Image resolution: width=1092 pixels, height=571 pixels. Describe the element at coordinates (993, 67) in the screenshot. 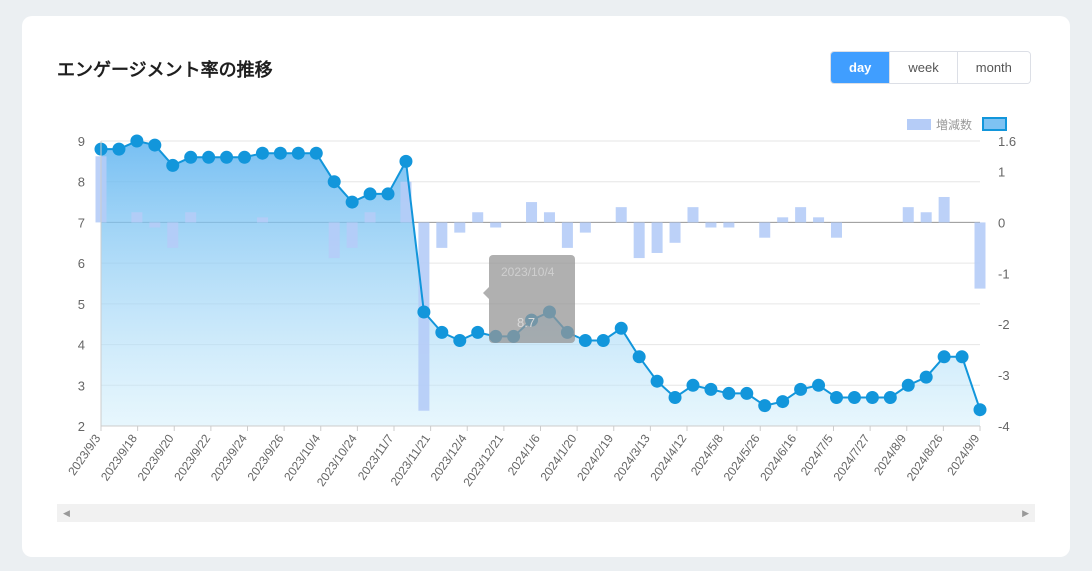

I see `tab-month: month` at that location.